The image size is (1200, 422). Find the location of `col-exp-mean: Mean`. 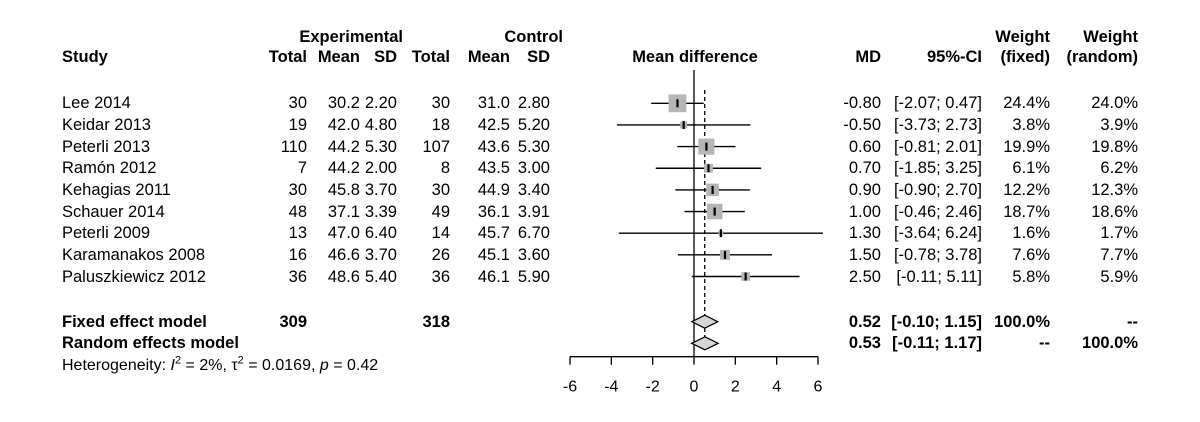

col-exp-mean: Mean is located at coordinates (338, 57).